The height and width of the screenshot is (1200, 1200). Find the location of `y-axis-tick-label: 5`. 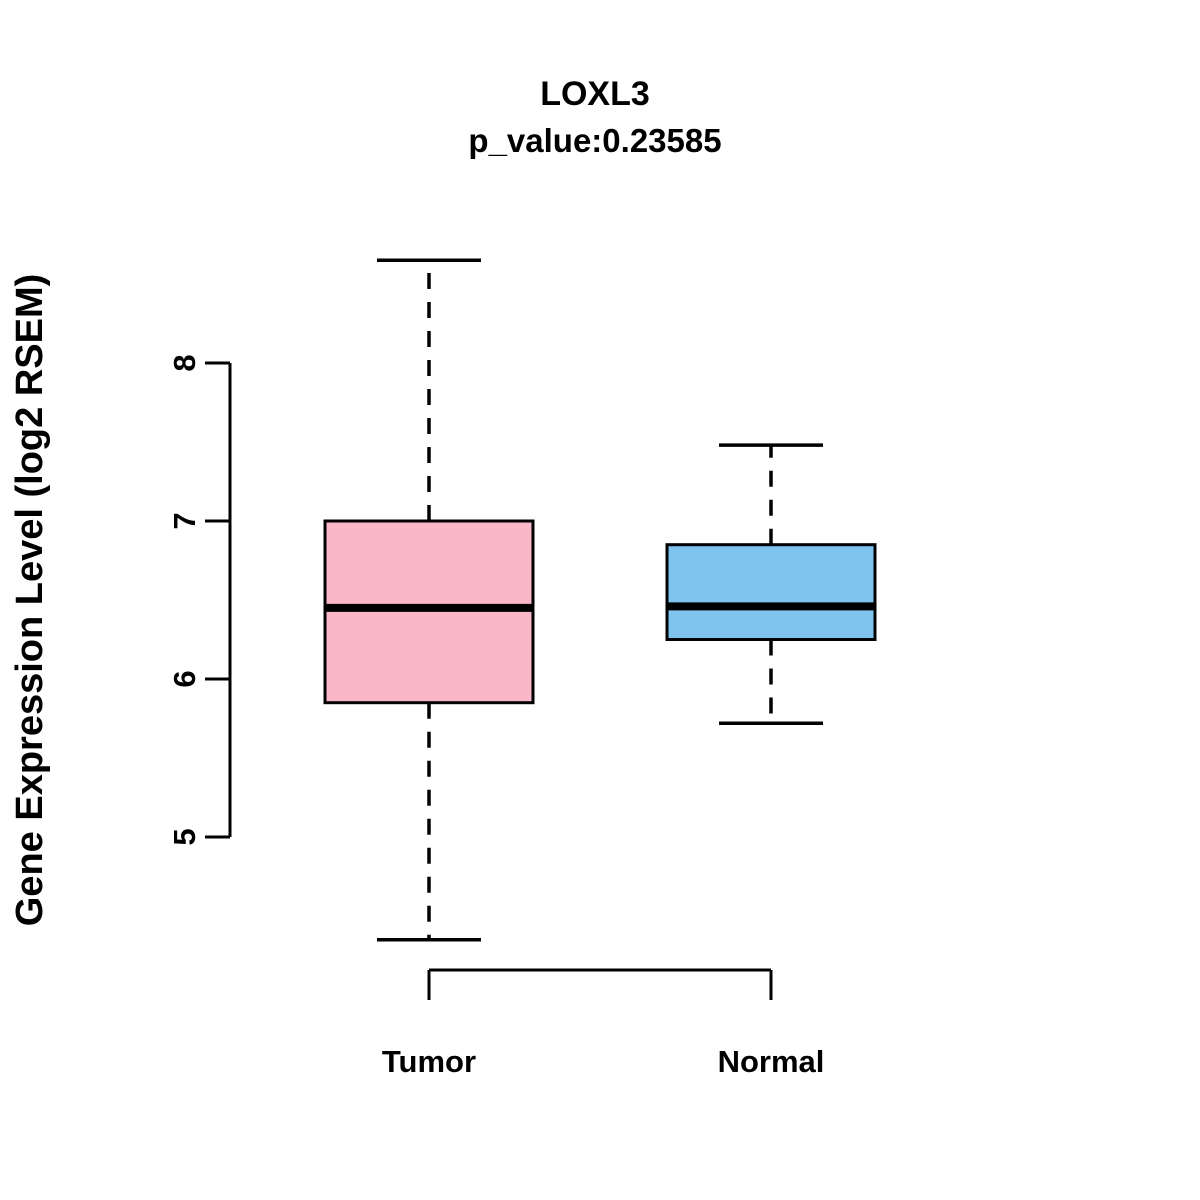

y-axis-tick-label: 5 is located at coordinates (184, 836).